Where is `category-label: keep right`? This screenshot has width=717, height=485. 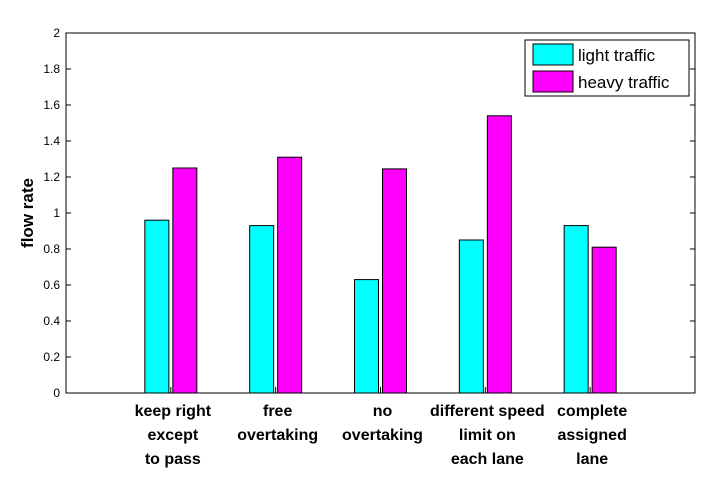 category-label: keep right is located at coordinates (173, 411).